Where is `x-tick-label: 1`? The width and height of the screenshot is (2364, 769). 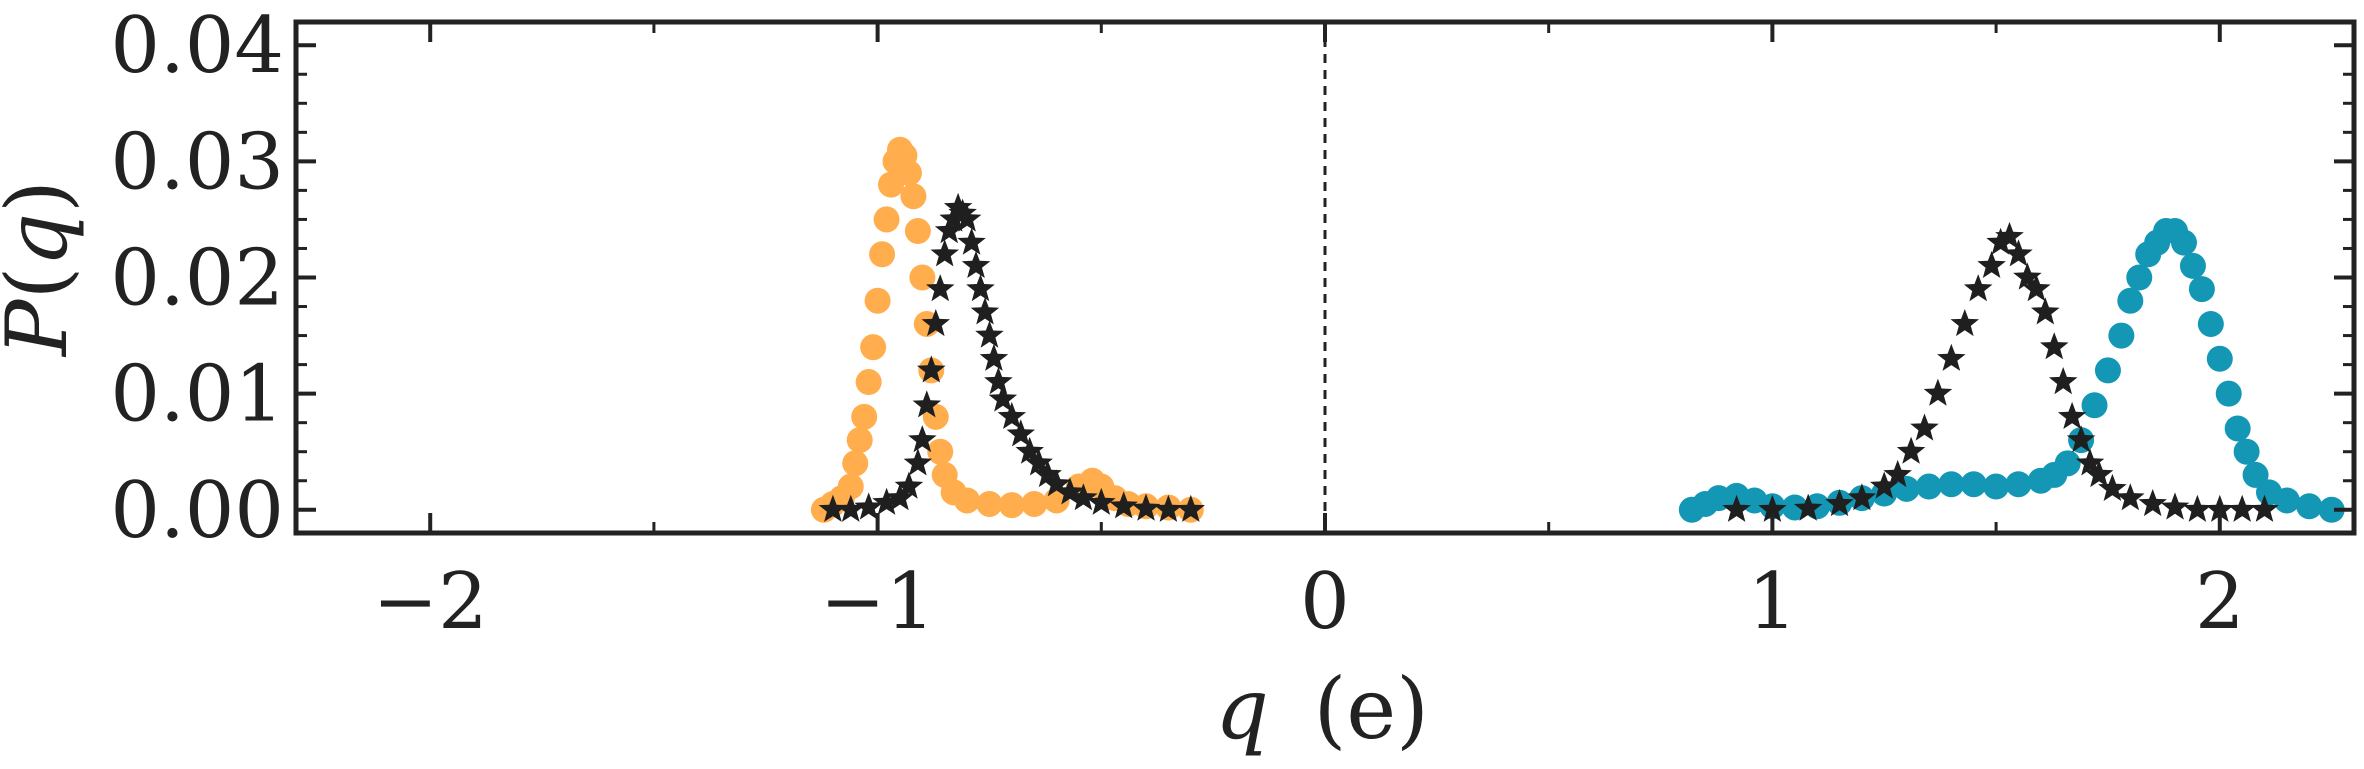
x-tick-label: 1 is located at coordinates (1773, 602).